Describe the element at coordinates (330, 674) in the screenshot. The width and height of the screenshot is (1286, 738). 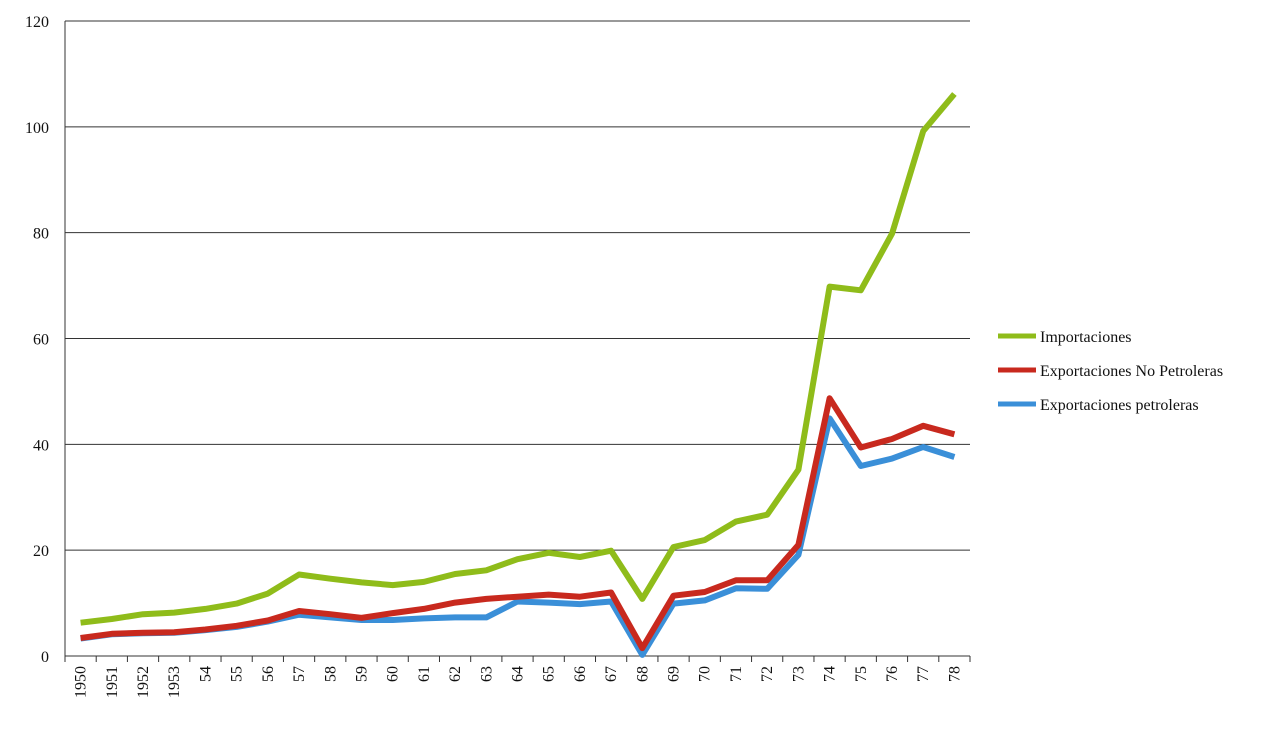
I see `x-tick-label: 58` at that location.